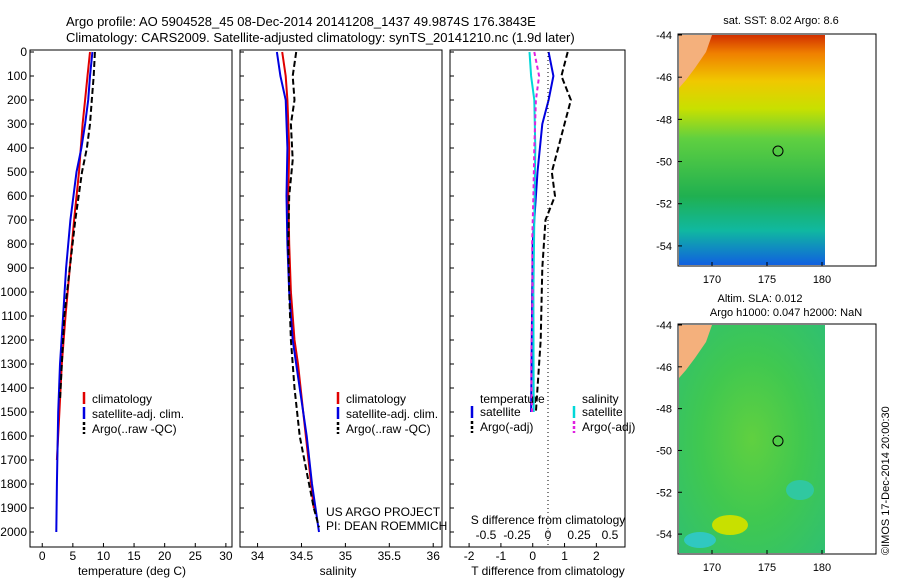  I want to click on salinity-x-tick-label: 35.5, so click(390, 556).